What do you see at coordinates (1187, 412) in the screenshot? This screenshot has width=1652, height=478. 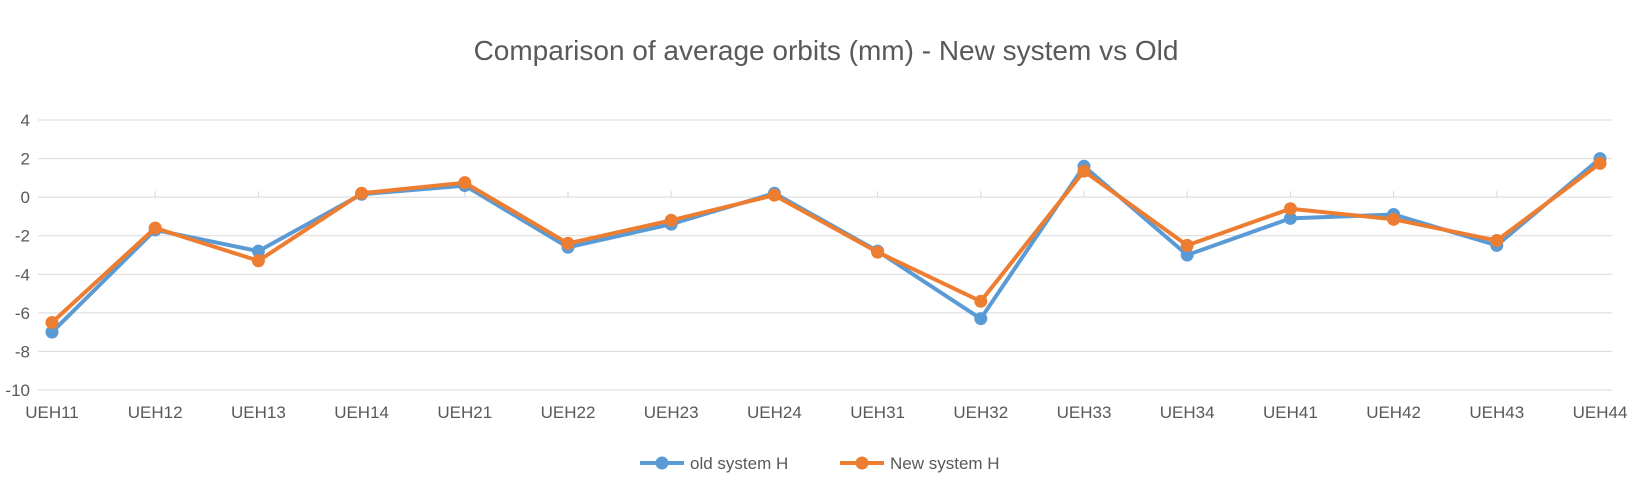 I see `x-tick-label: UEH34` at bounding box center [1187, 412].